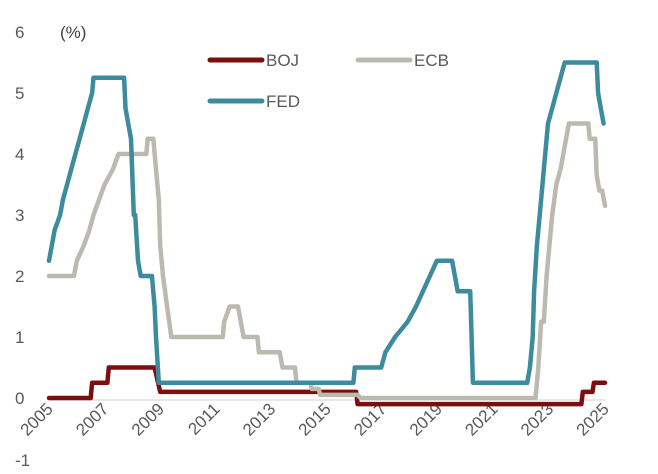 The image size is (658, 474). I want to click on y-tick-label: 0, so click(19, 398).